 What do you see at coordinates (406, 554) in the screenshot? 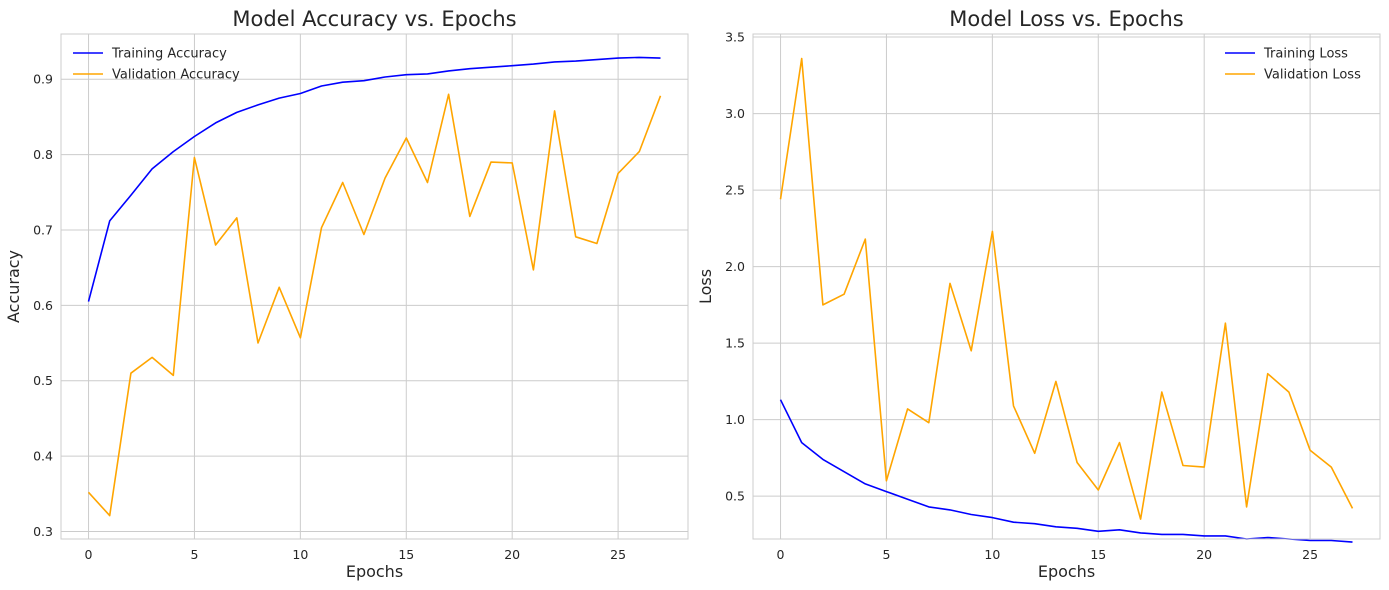
I see `accuracy-x-tick-label: 15` at bounding box center [406, 554].